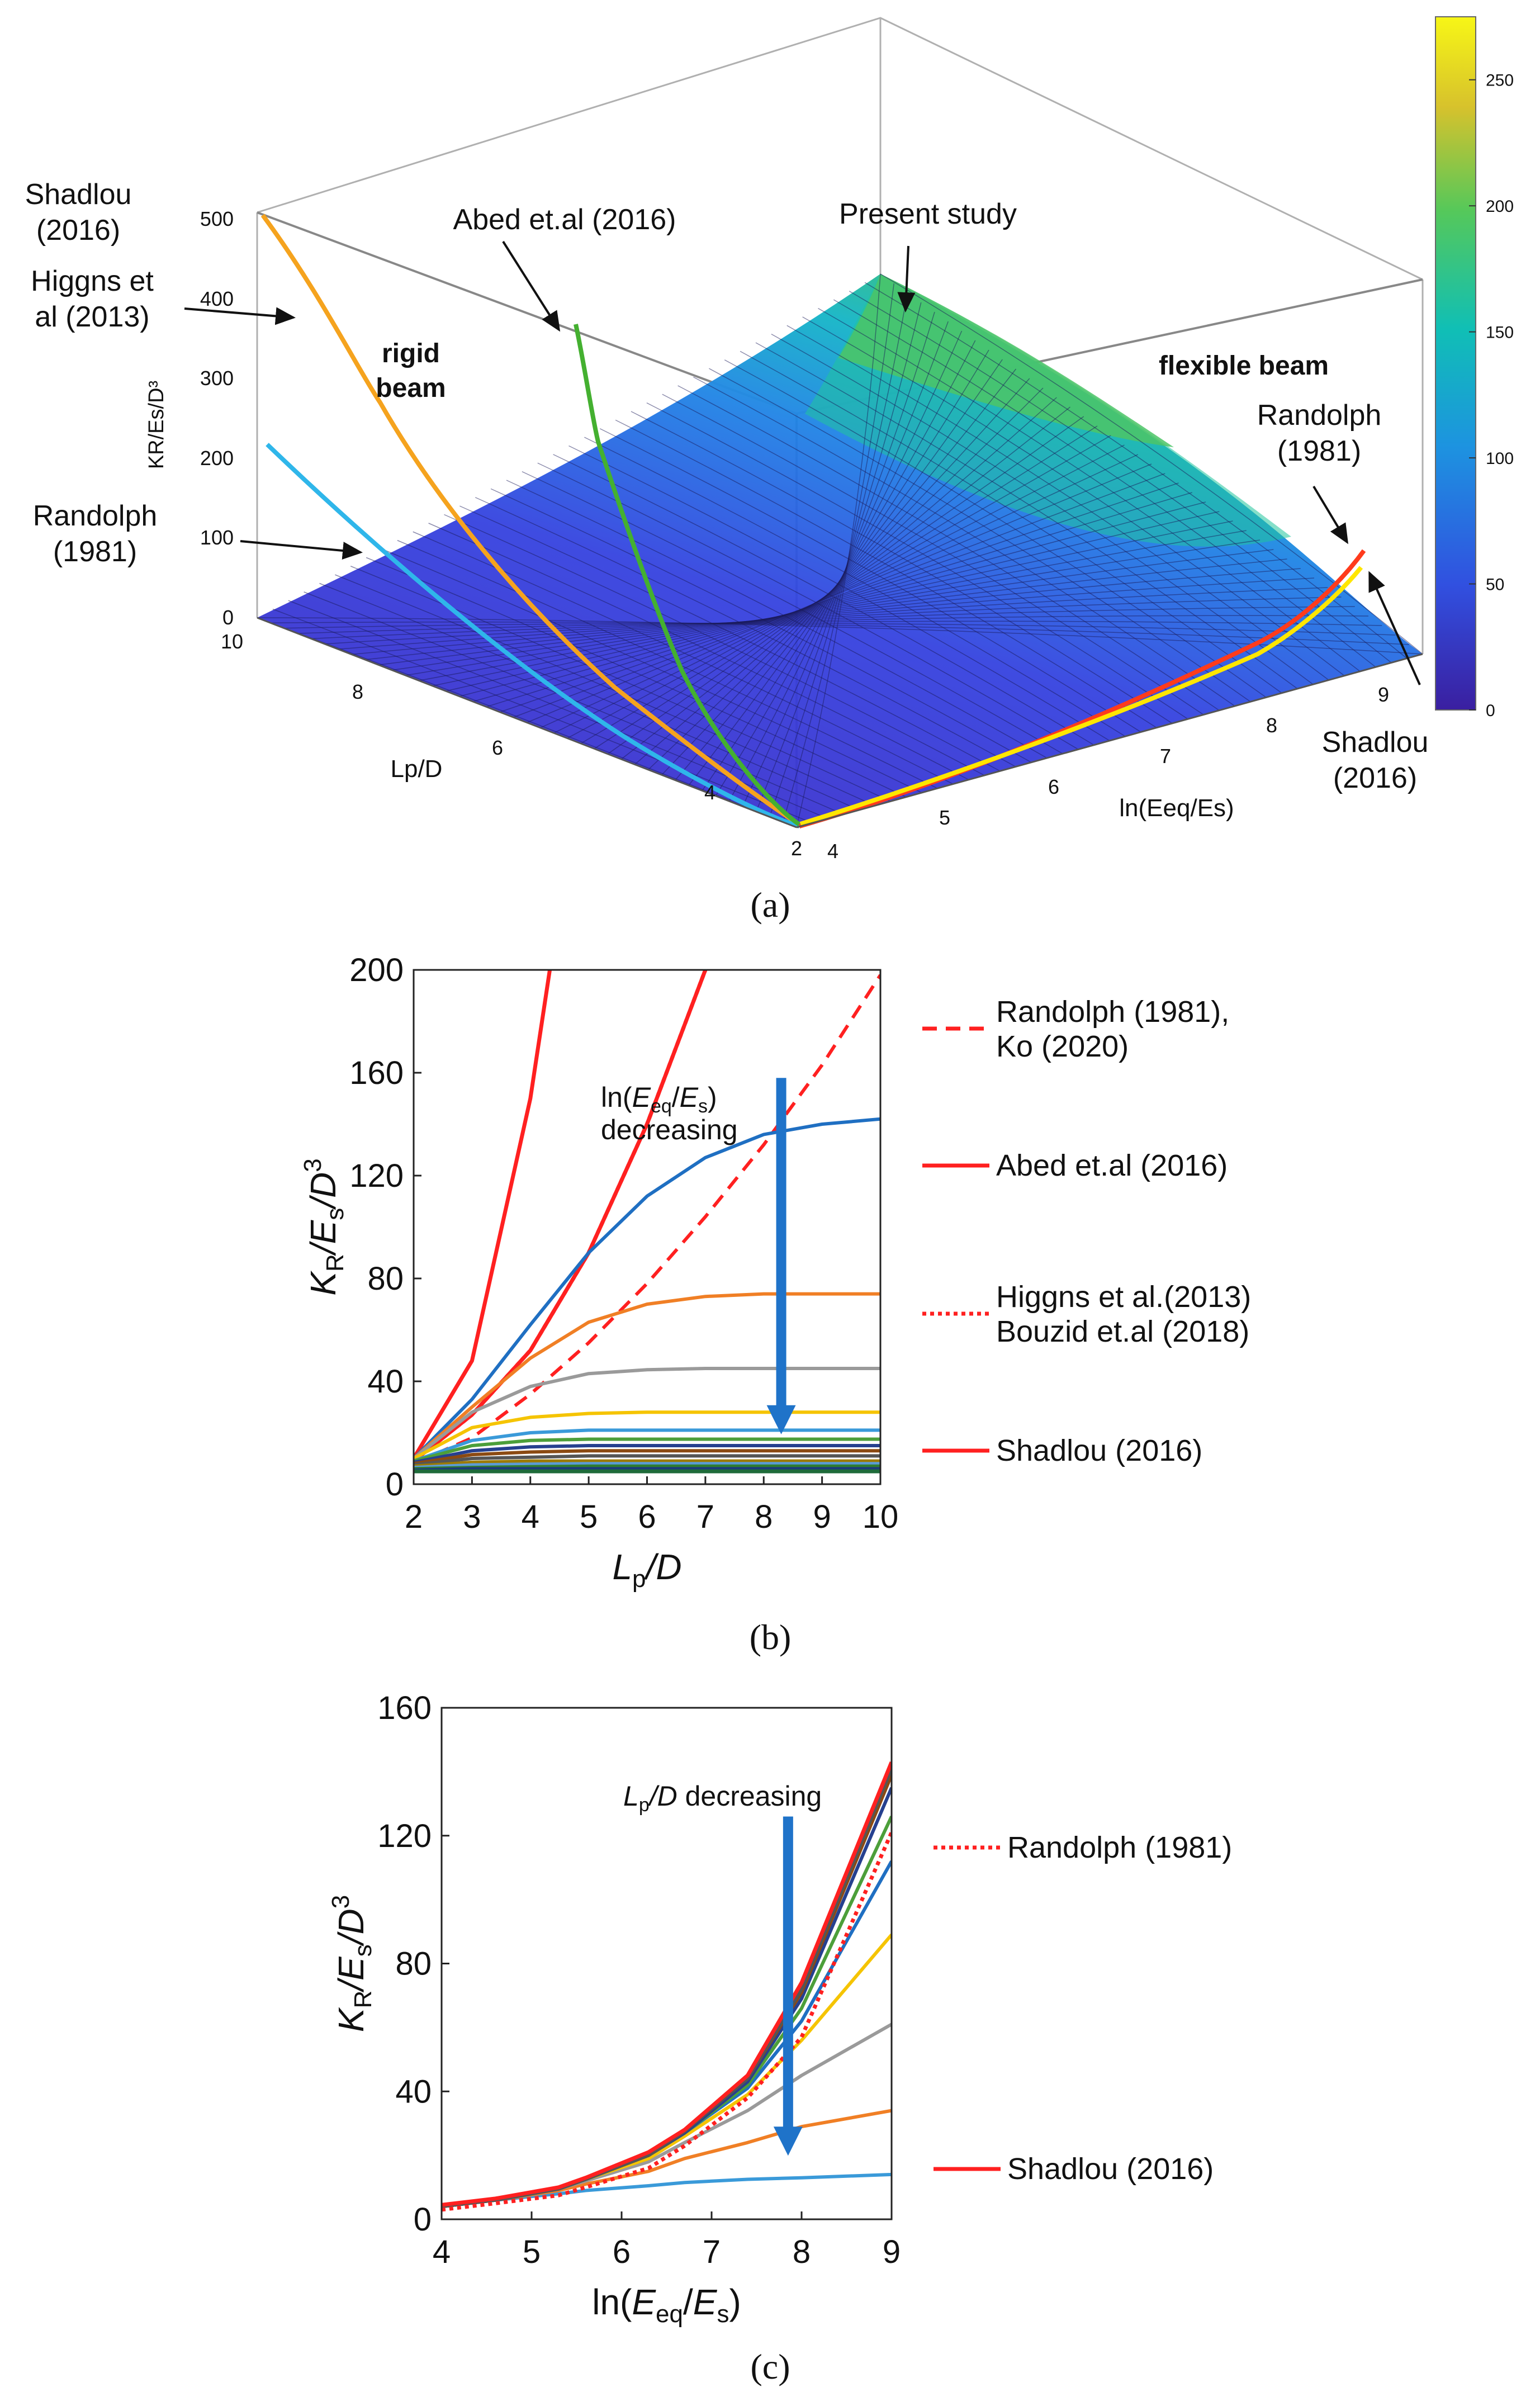  I want to click on curve-abed, so click(687, 575).